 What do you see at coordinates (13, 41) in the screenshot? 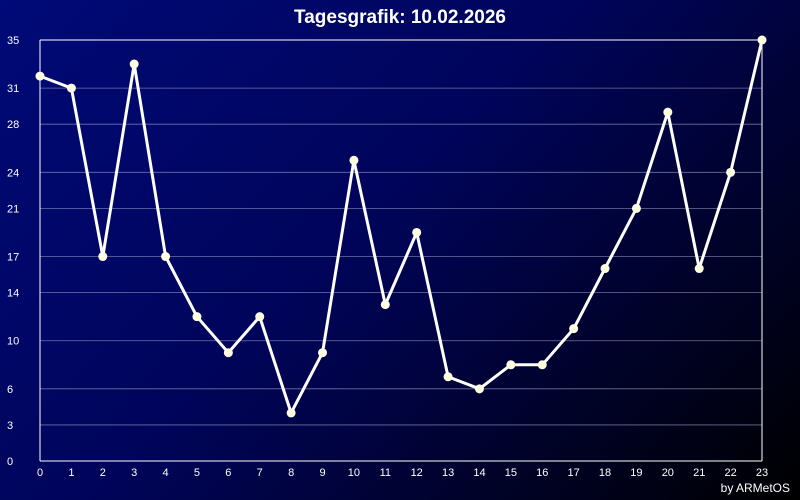
I see `y-tick-label: 35` at bounding box center [13, 41].